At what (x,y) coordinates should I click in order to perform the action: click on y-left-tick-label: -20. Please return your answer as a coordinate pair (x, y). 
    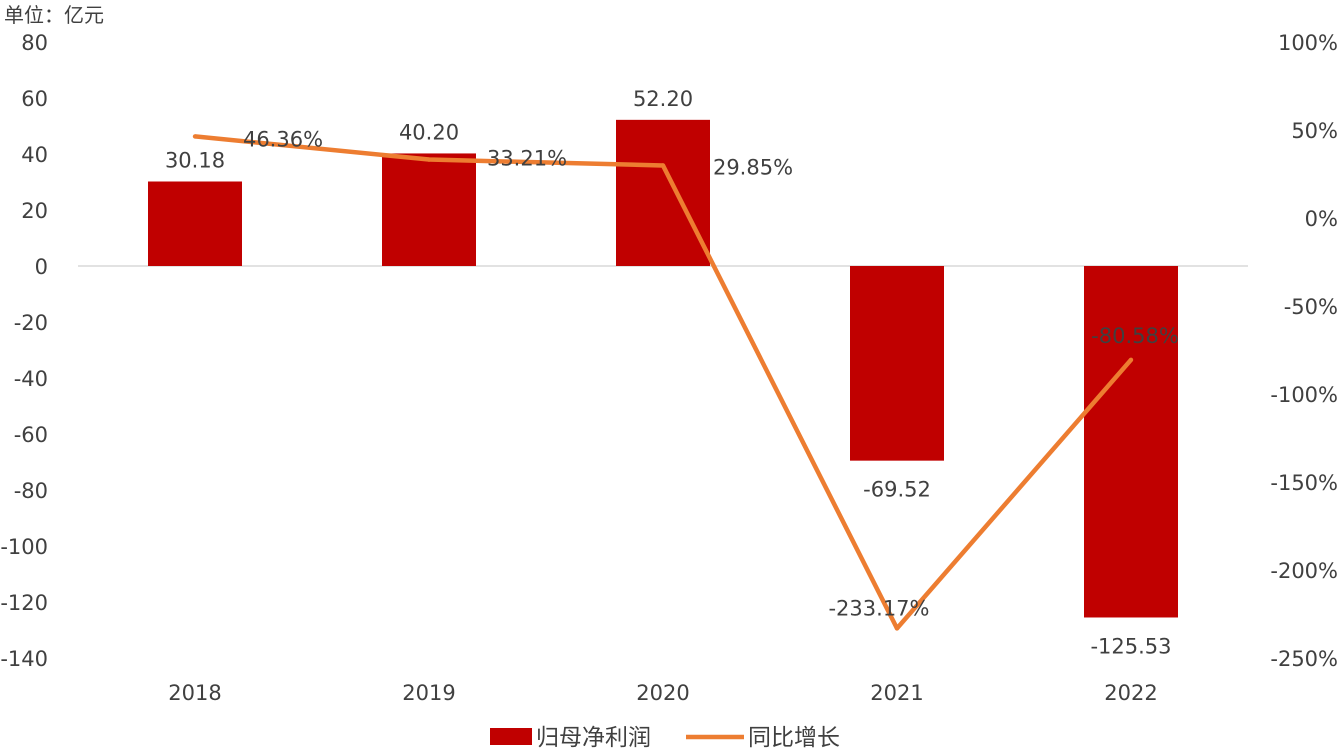
    Looking at the image, I should click on (31, 323).